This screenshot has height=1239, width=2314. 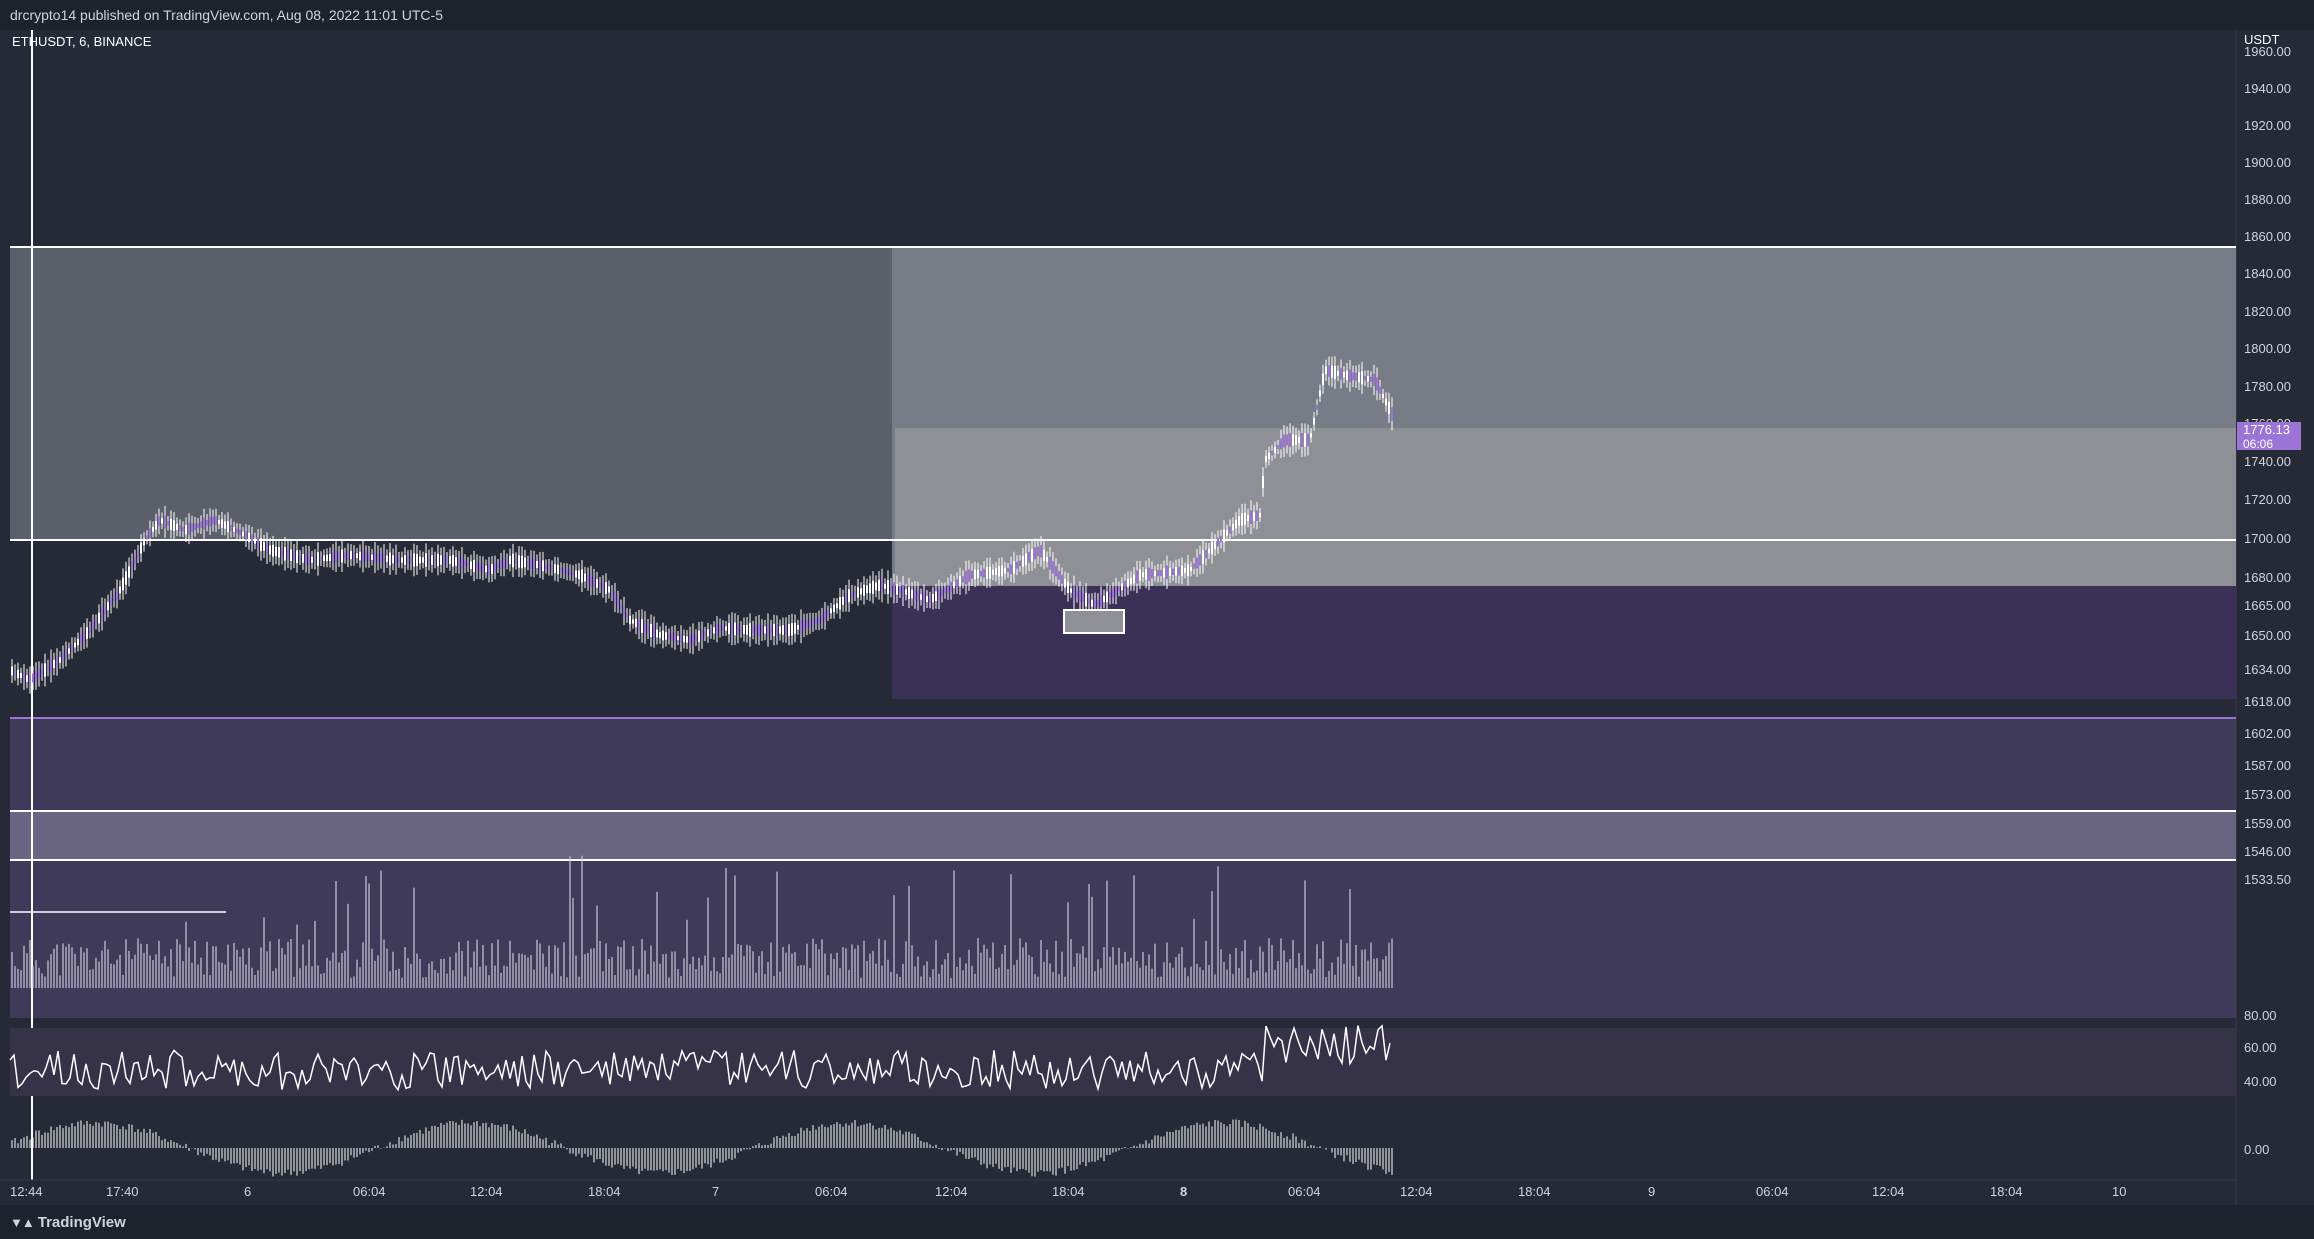 What do you see at coordinates (702, 1148) in the screenshot?
I see `oscillator-histogram` at bounding box center [702, 1148].